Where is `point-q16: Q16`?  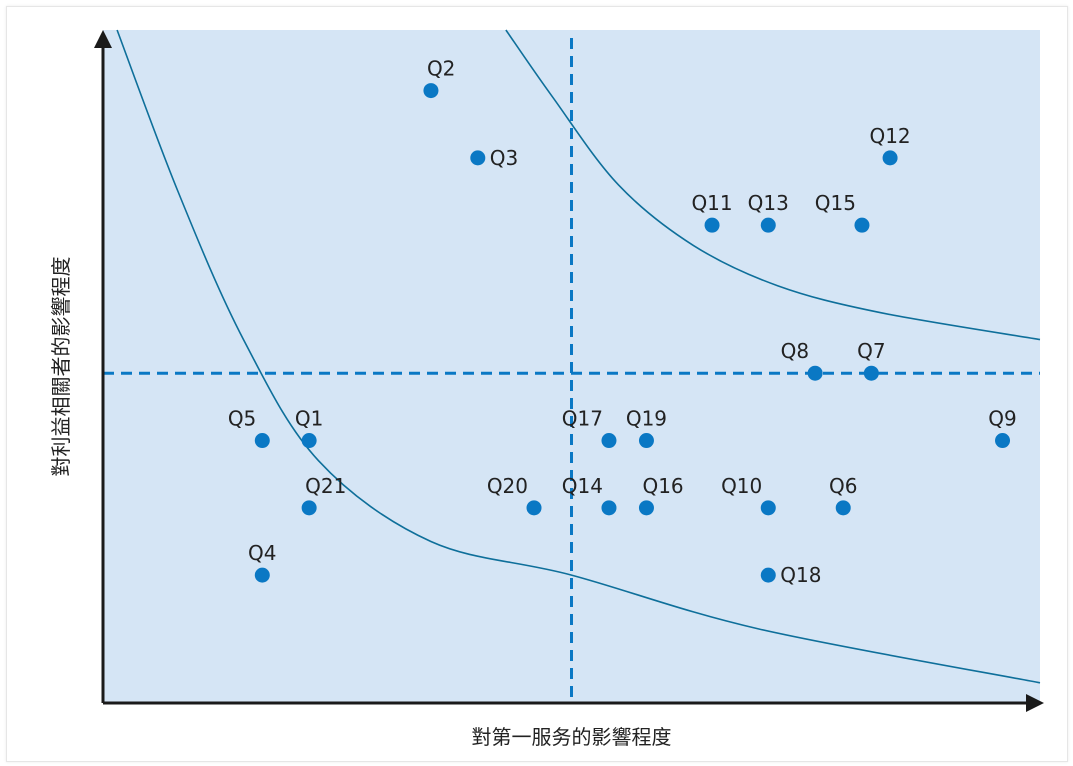 point-q16: Q16 is located at coordinates (661, 495).